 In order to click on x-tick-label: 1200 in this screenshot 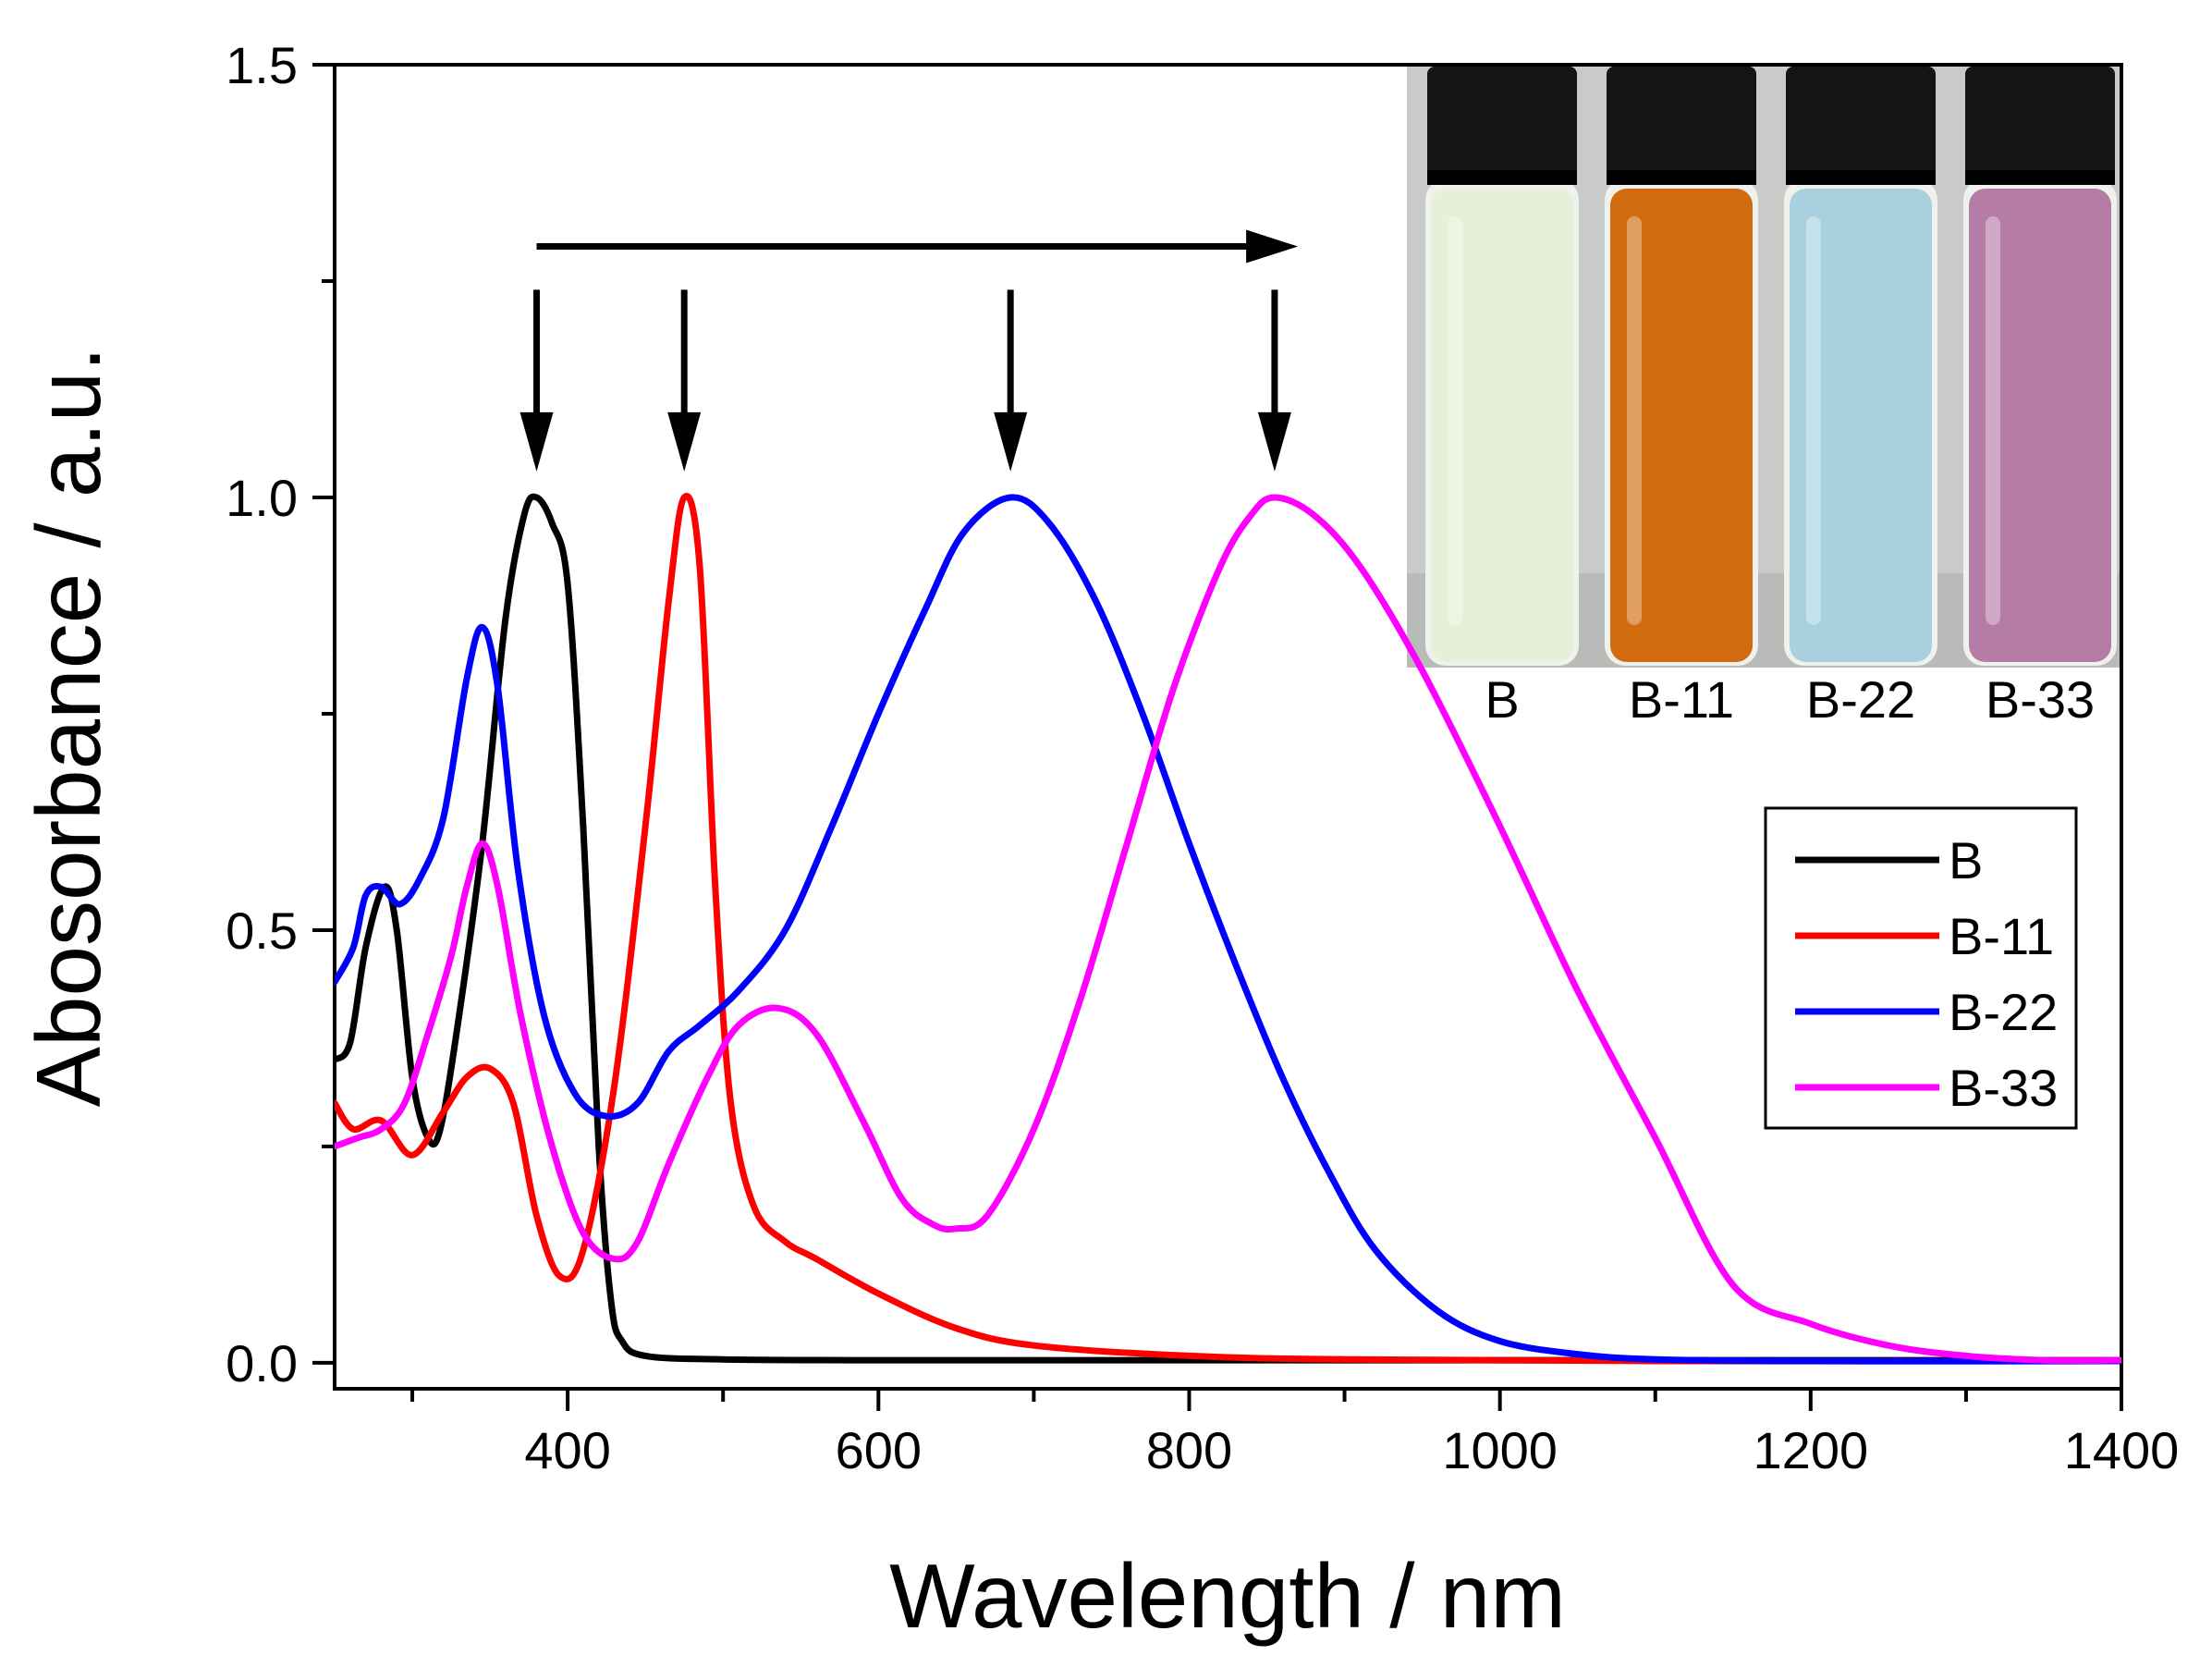, I will do `click(1811, 1450)`.